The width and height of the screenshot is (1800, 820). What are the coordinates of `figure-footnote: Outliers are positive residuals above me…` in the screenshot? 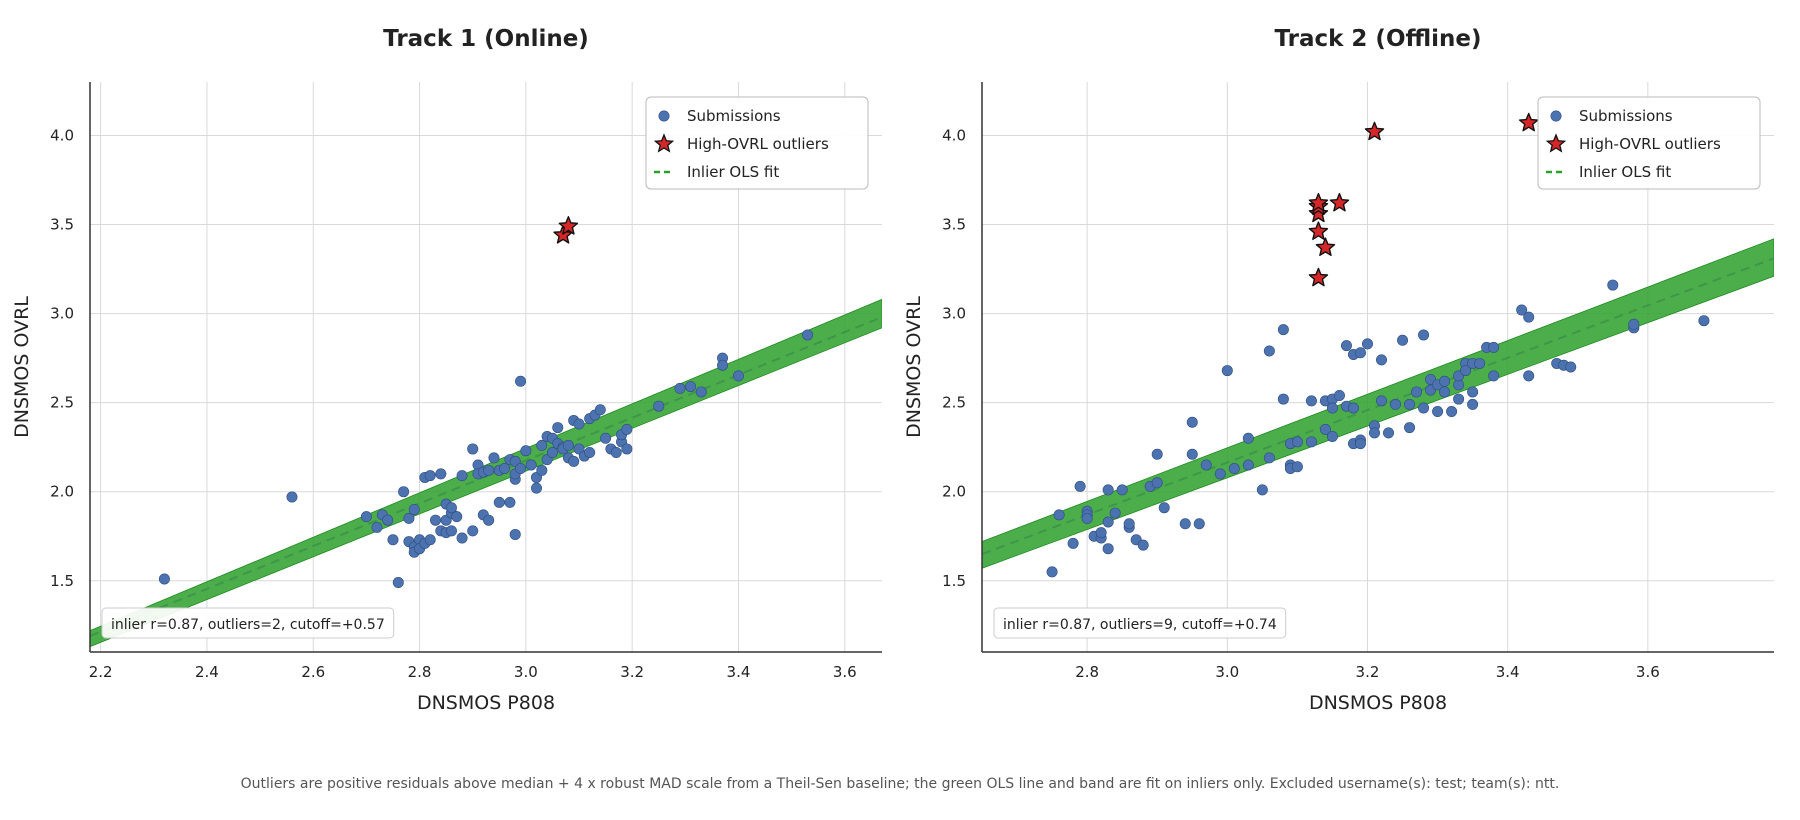 It's located at (900, 784).